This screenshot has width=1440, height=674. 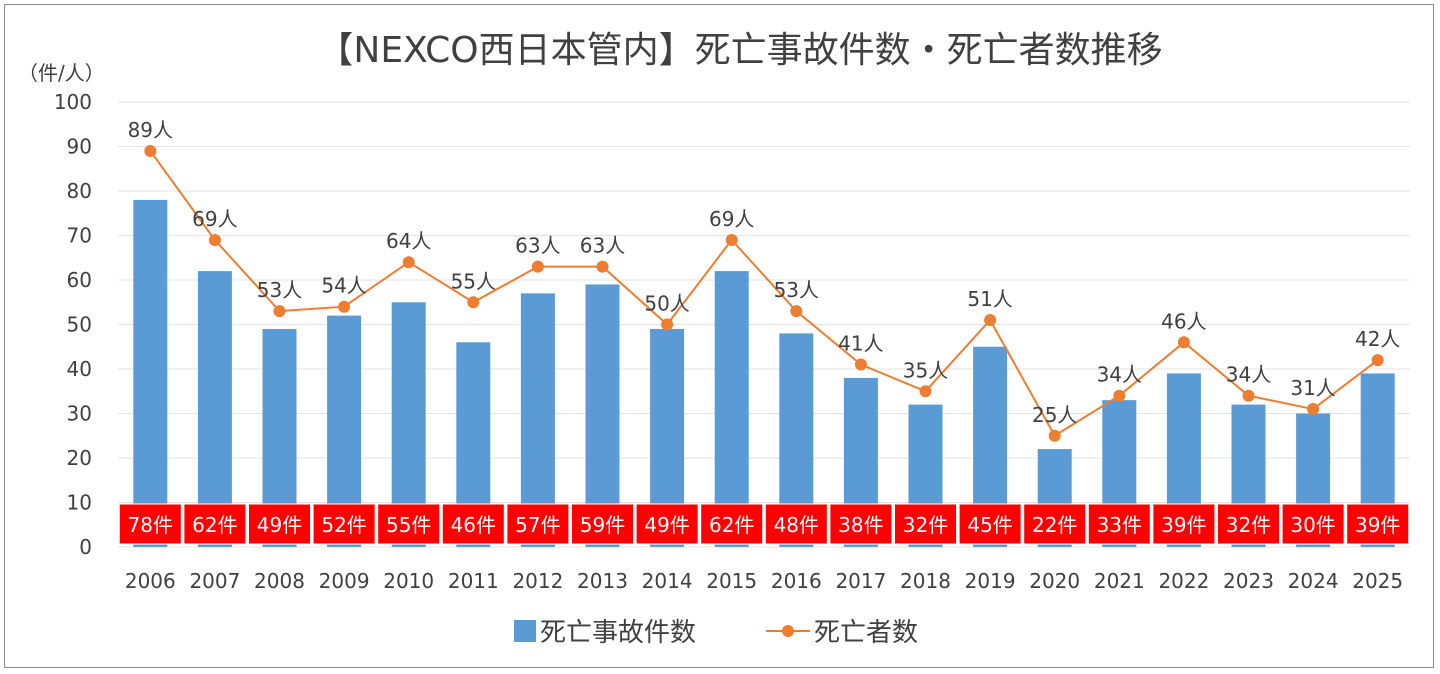 I want to click on y-tick-label: 20, so click(x=79, y=458).